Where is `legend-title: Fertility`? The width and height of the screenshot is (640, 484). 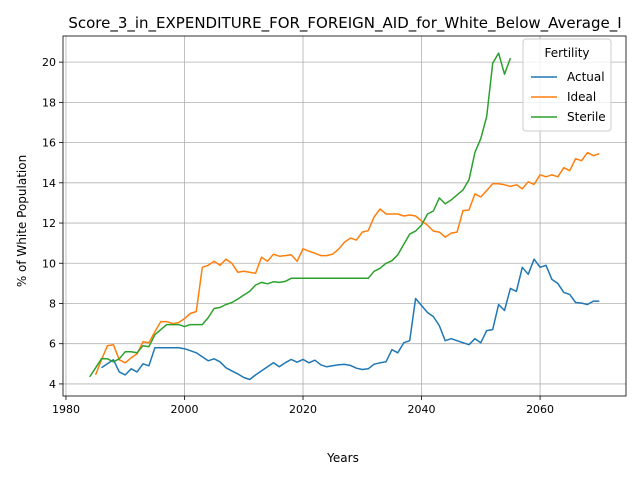 legend-title: Fertility is located at coordinates (566, 53).